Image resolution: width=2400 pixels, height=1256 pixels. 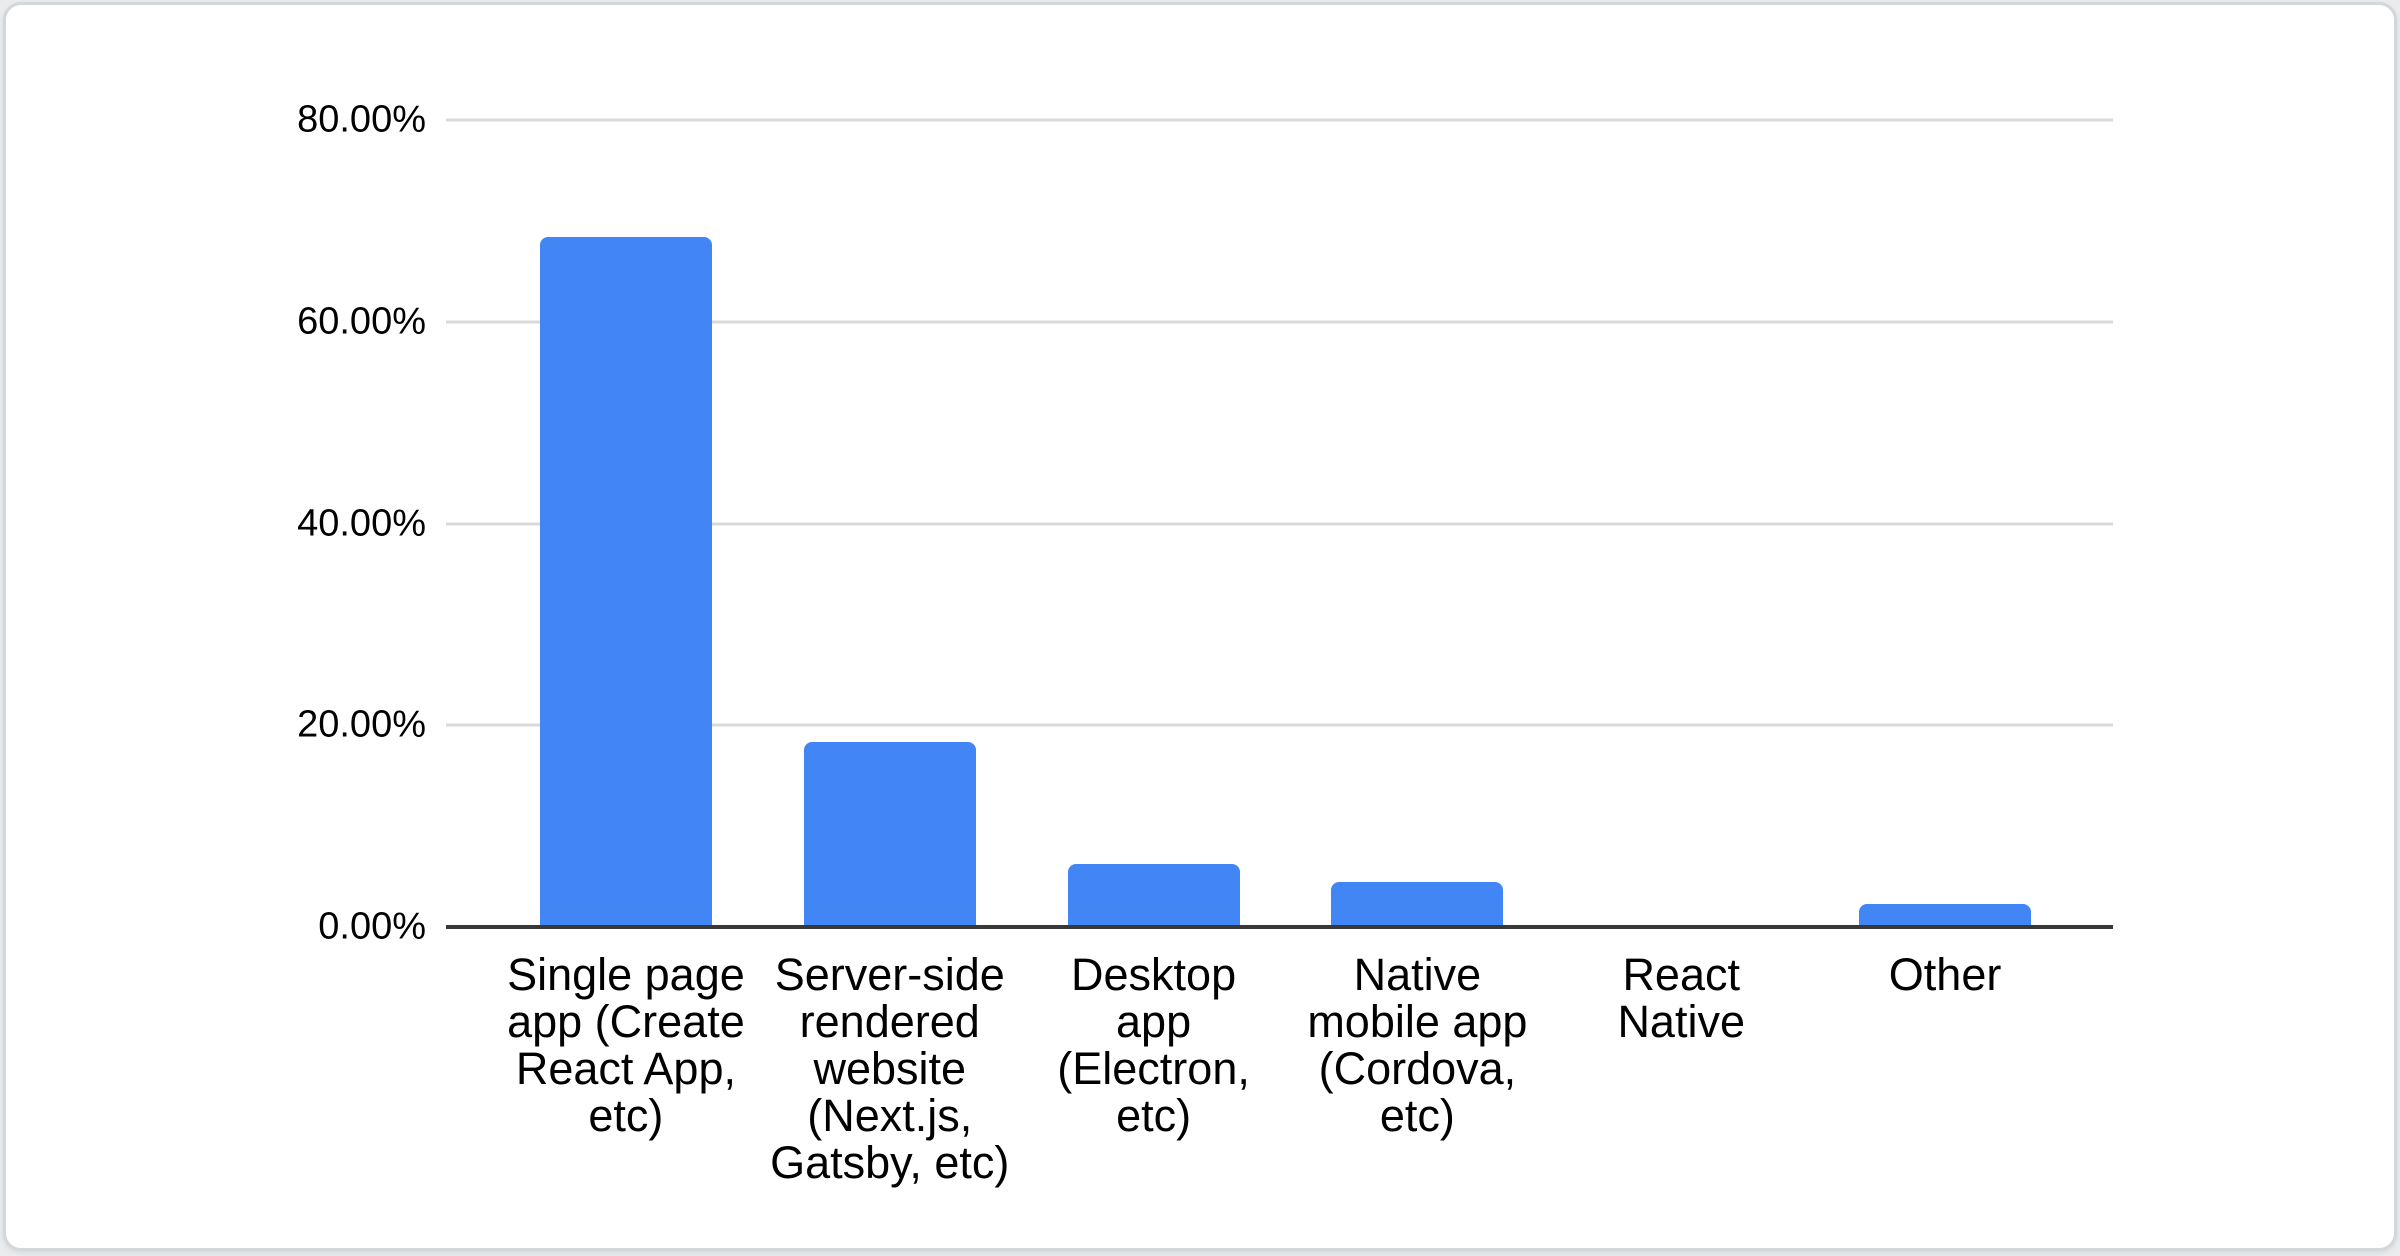 I want to click on y-axis-tick-label: 80.00%, so click(x=361, y=119).